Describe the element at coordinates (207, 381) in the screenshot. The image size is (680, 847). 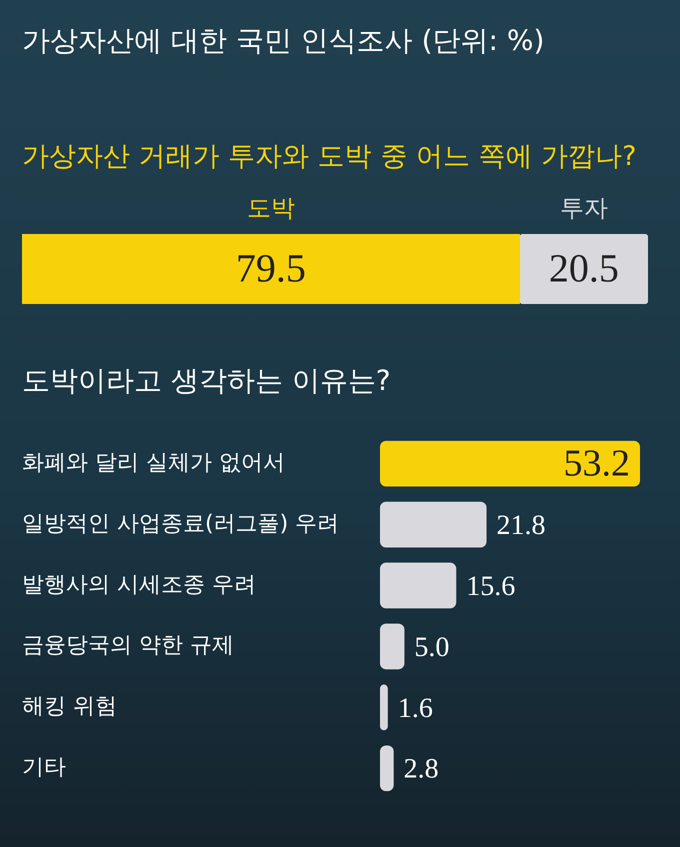
I see `chart-title: 도박이라고 생각하는 이유는?` at that location.